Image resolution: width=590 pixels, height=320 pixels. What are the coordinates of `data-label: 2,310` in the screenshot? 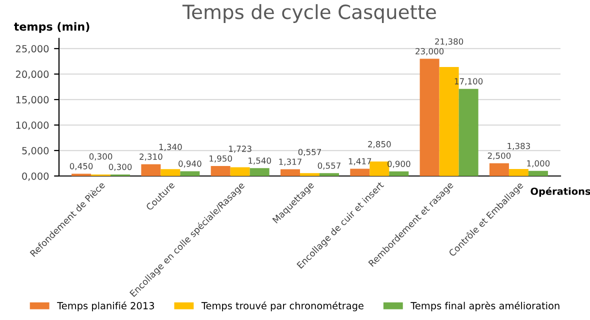 It's located at (151, 157).